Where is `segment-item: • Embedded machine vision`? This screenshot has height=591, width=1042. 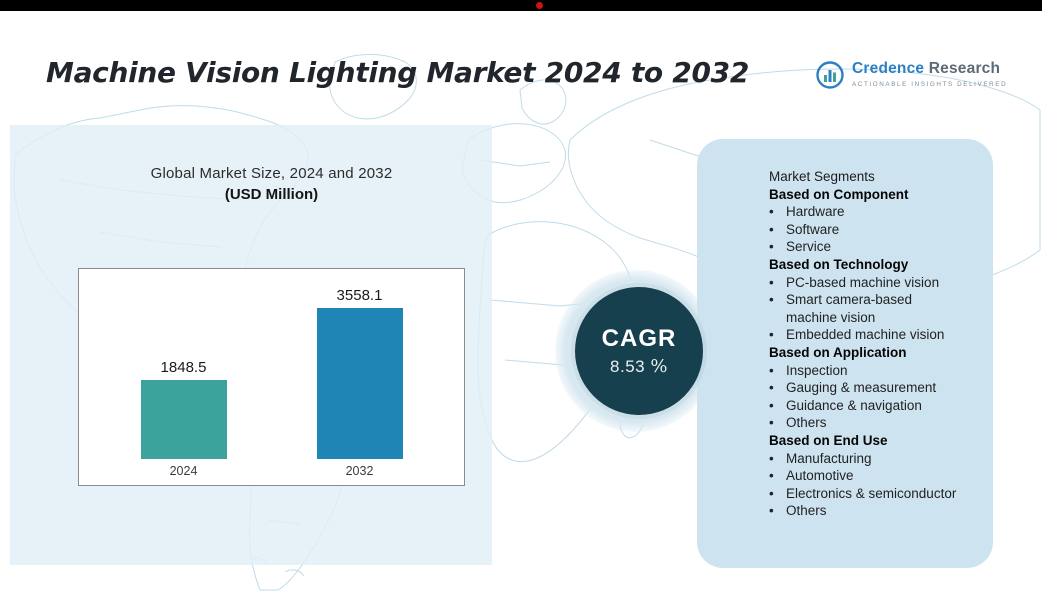 segment-item: • Embedded machine vision is located at coordinates (866, 335).